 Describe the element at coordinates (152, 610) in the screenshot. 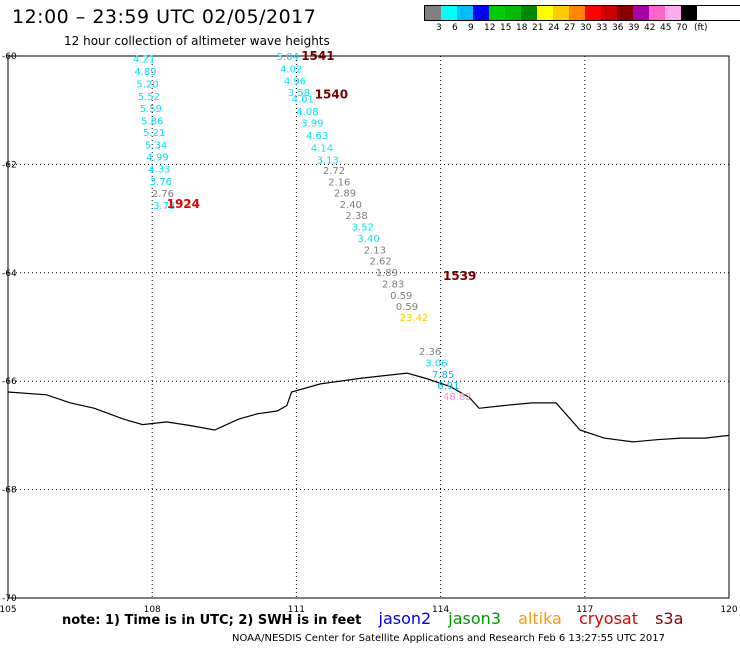

I see `longitude-tick-label: 108` at that location.